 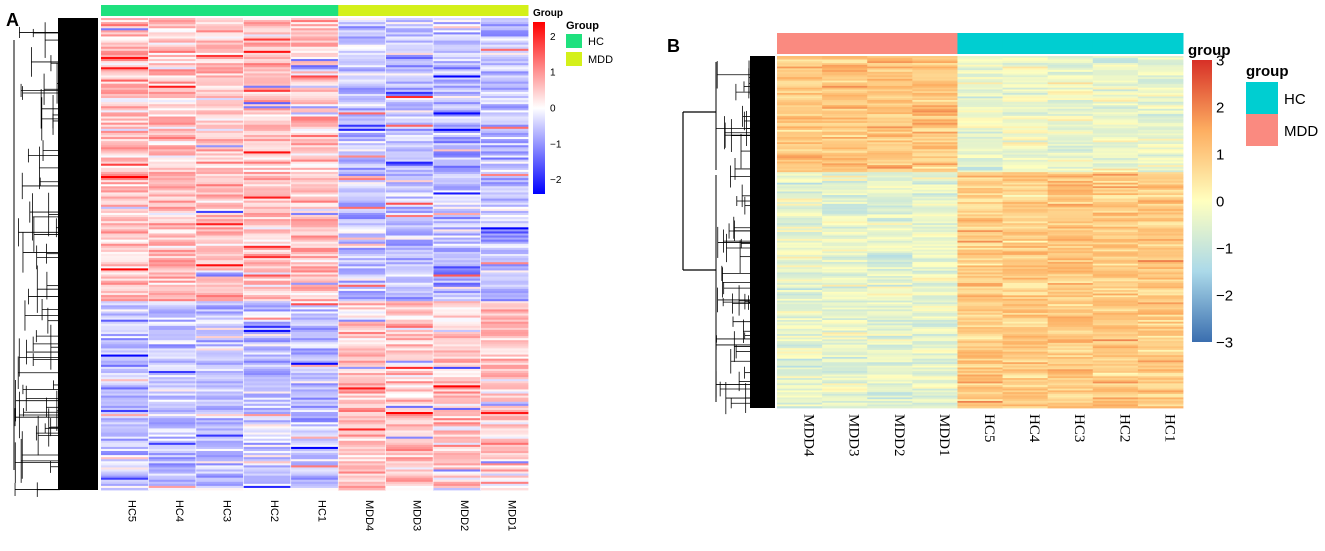 I want to click on column-label: HC5, so click(x=132, y=511).